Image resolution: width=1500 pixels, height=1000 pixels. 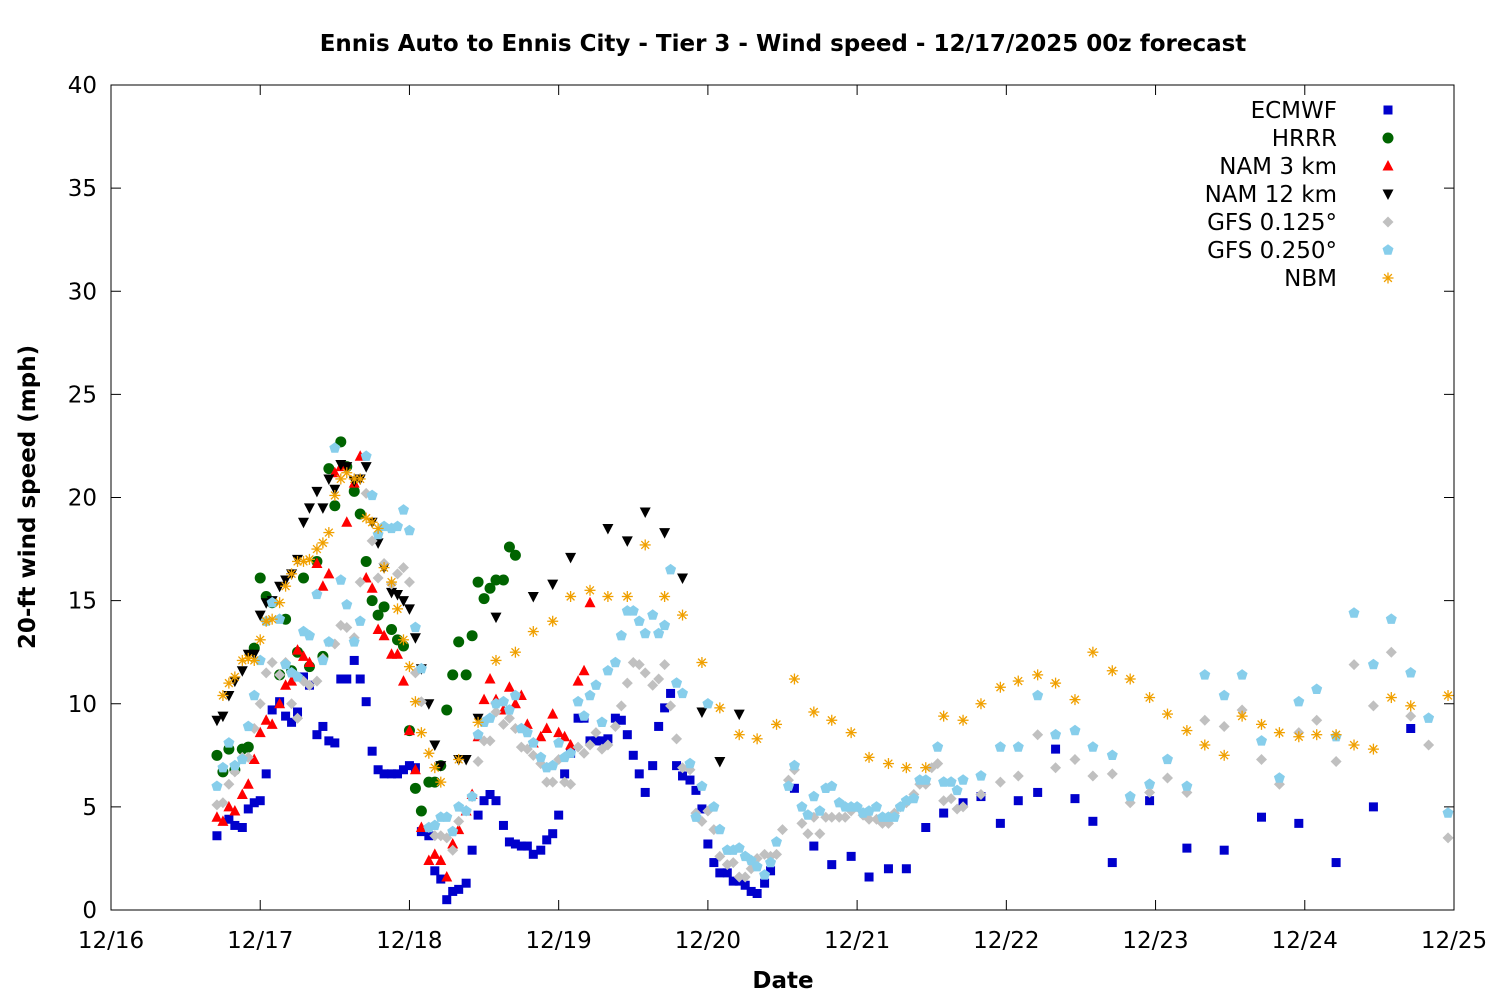 I want to click on x-tick-label: 12/25, so click(x=1454, y=941).